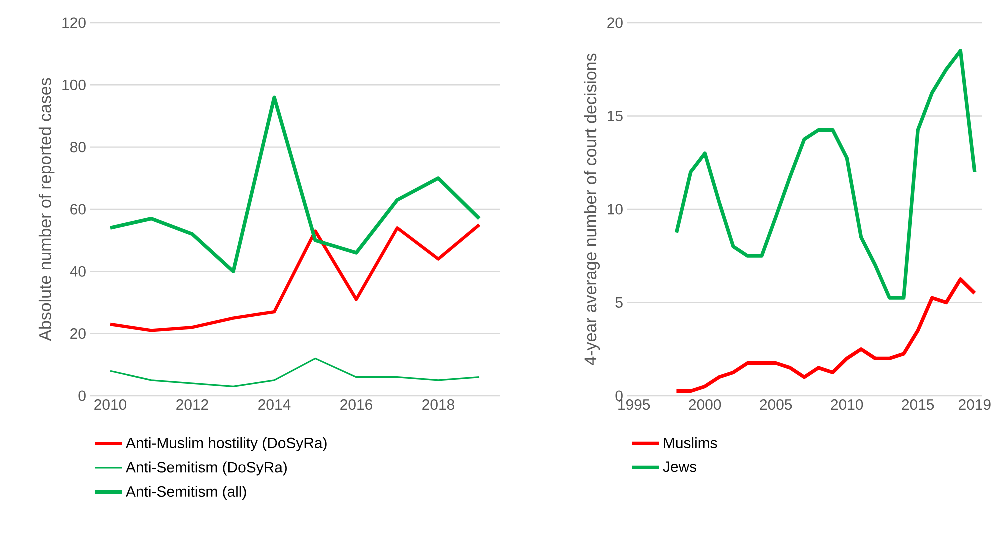  What do you see at coordinates (78, 209) in the screenshot?
I see `y-tick-label: 60` at bounding box center [78, 209].